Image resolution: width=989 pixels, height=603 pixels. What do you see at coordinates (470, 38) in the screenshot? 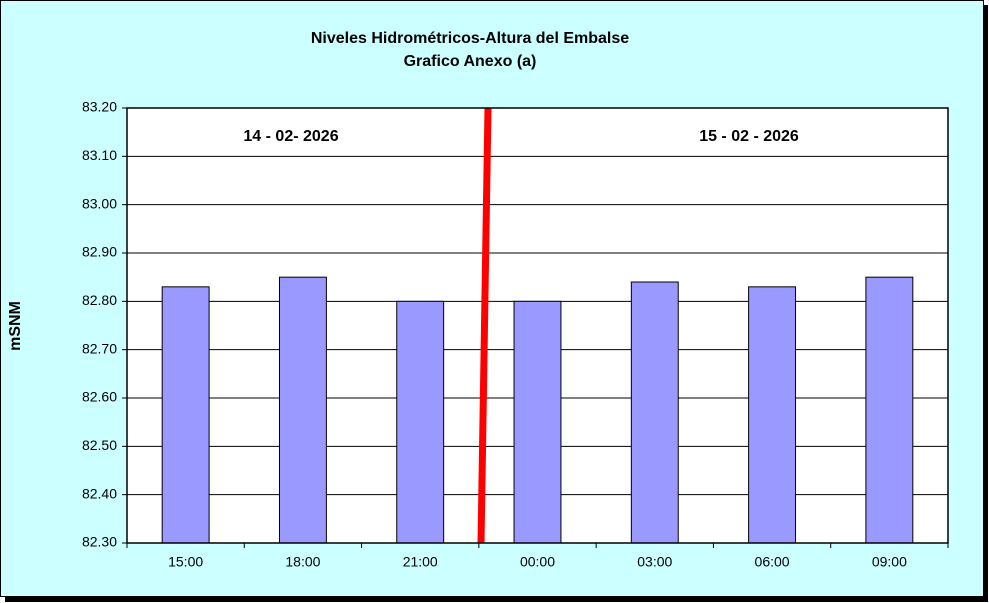
I see `chart-title: Niveles Hidrométricos-Altura del Embalse` at bounding box center [470, 38].